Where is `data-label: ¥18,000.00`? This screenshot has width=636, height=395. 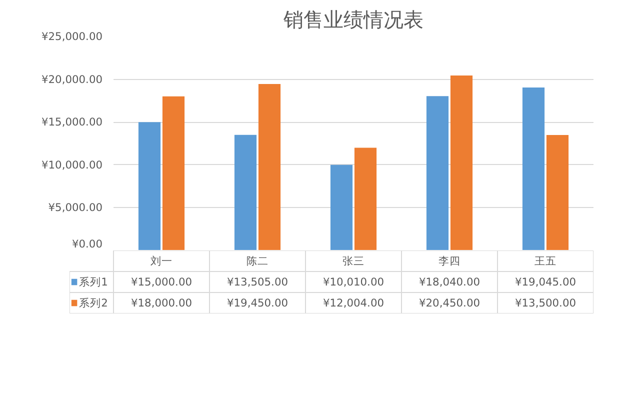
data-label: ¥18,000.00 is located at coordinates (161, 303).